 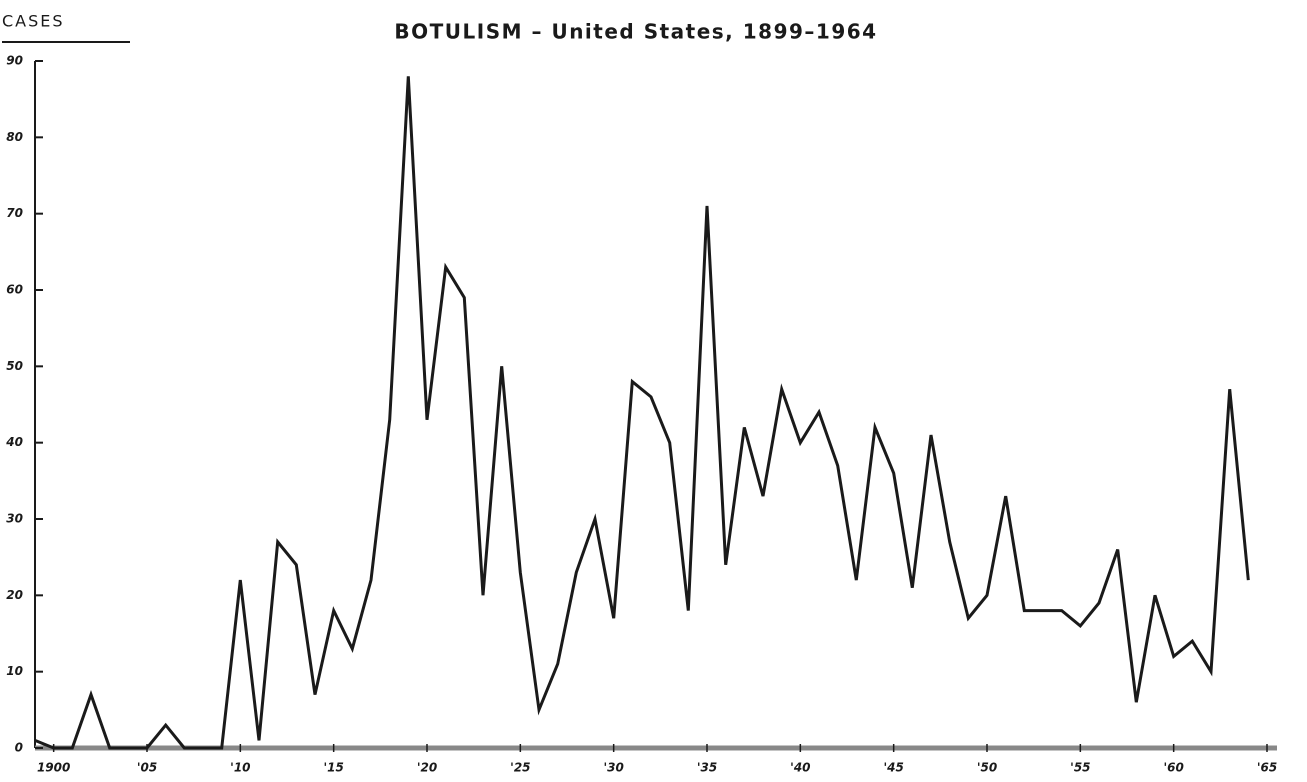 I want to click on x-tick-label: '40, so click(x=800, y=768).